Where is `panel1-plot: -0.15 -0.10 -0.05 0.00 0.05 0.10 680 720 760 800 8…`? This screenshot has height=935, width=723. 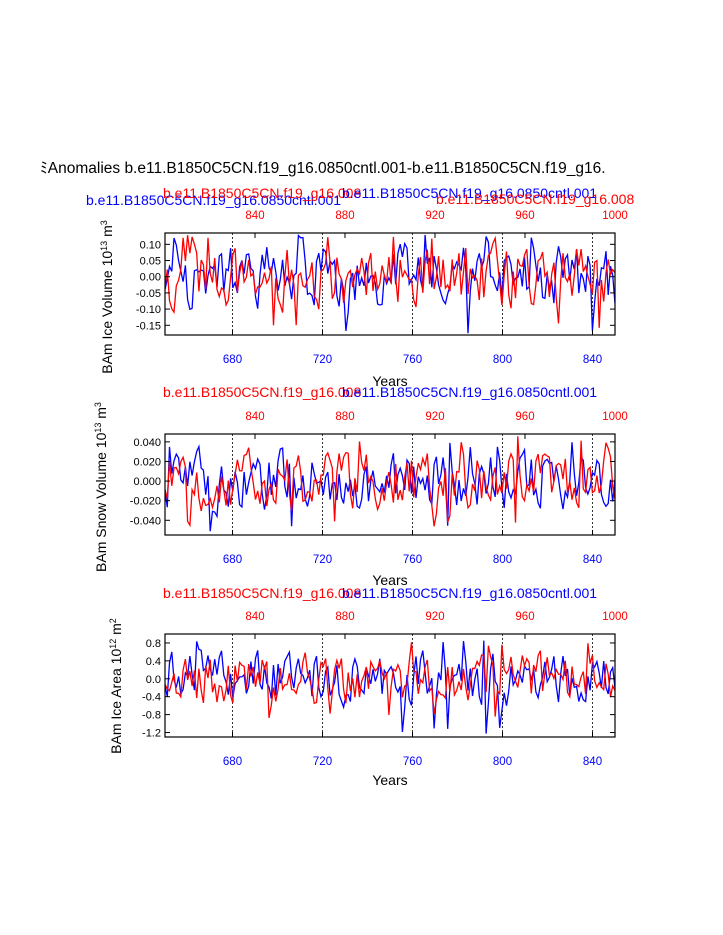
panel1-plot: -0.15 -0.10 -0.05 0.00 0.05 0.10 680 720 760 800 8… is located at coordinates (363, 299).